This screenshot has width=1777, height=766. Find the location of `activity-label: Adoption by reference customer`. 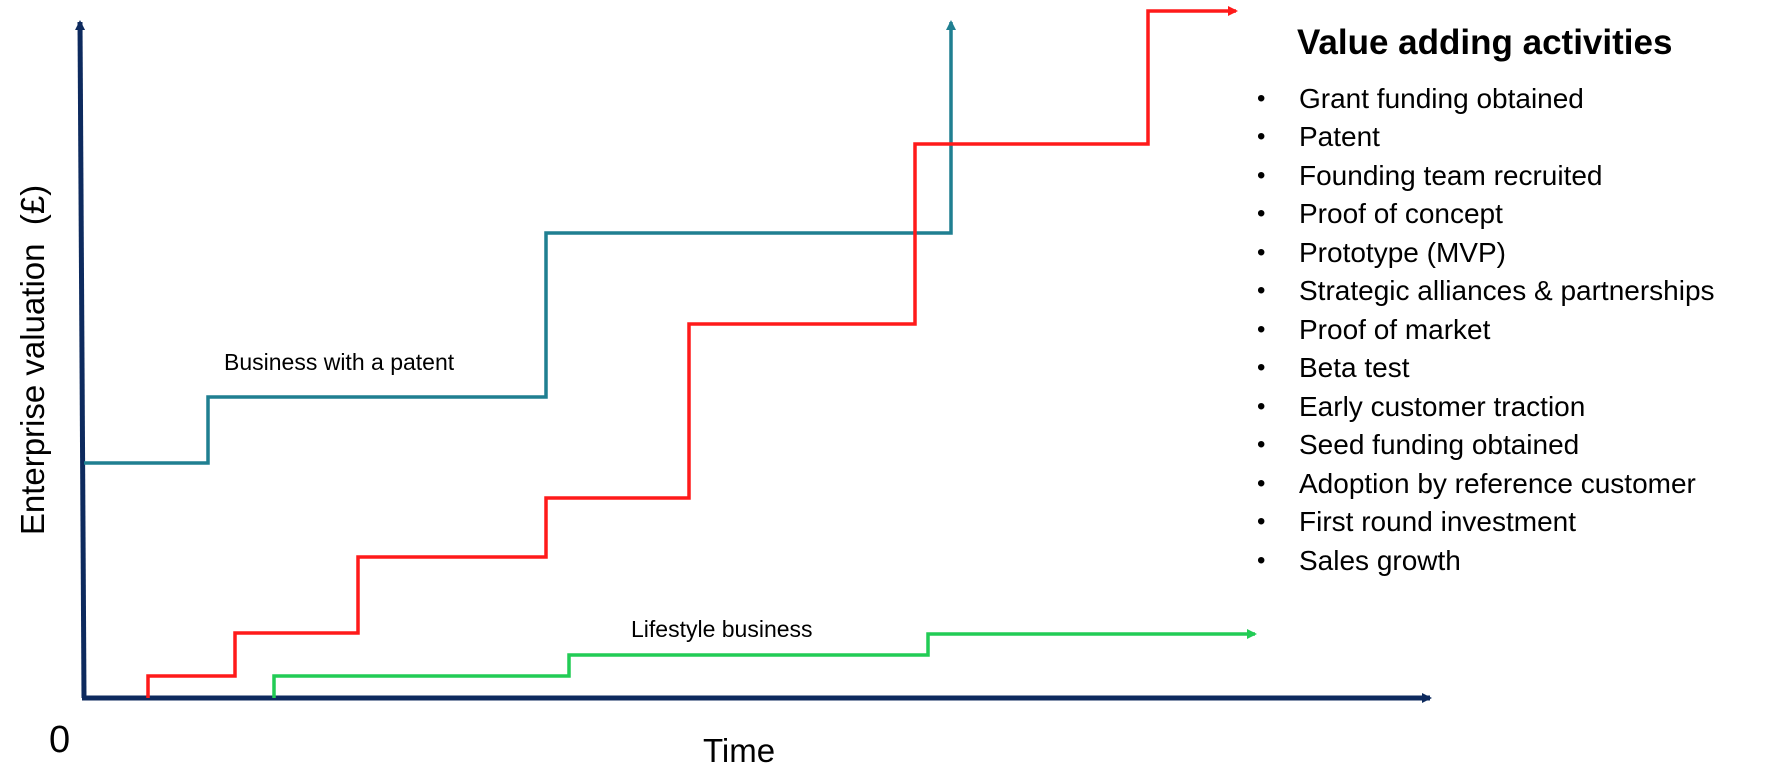

activity-label: Adoption by reference customer is located at coordinates (1497, 483).